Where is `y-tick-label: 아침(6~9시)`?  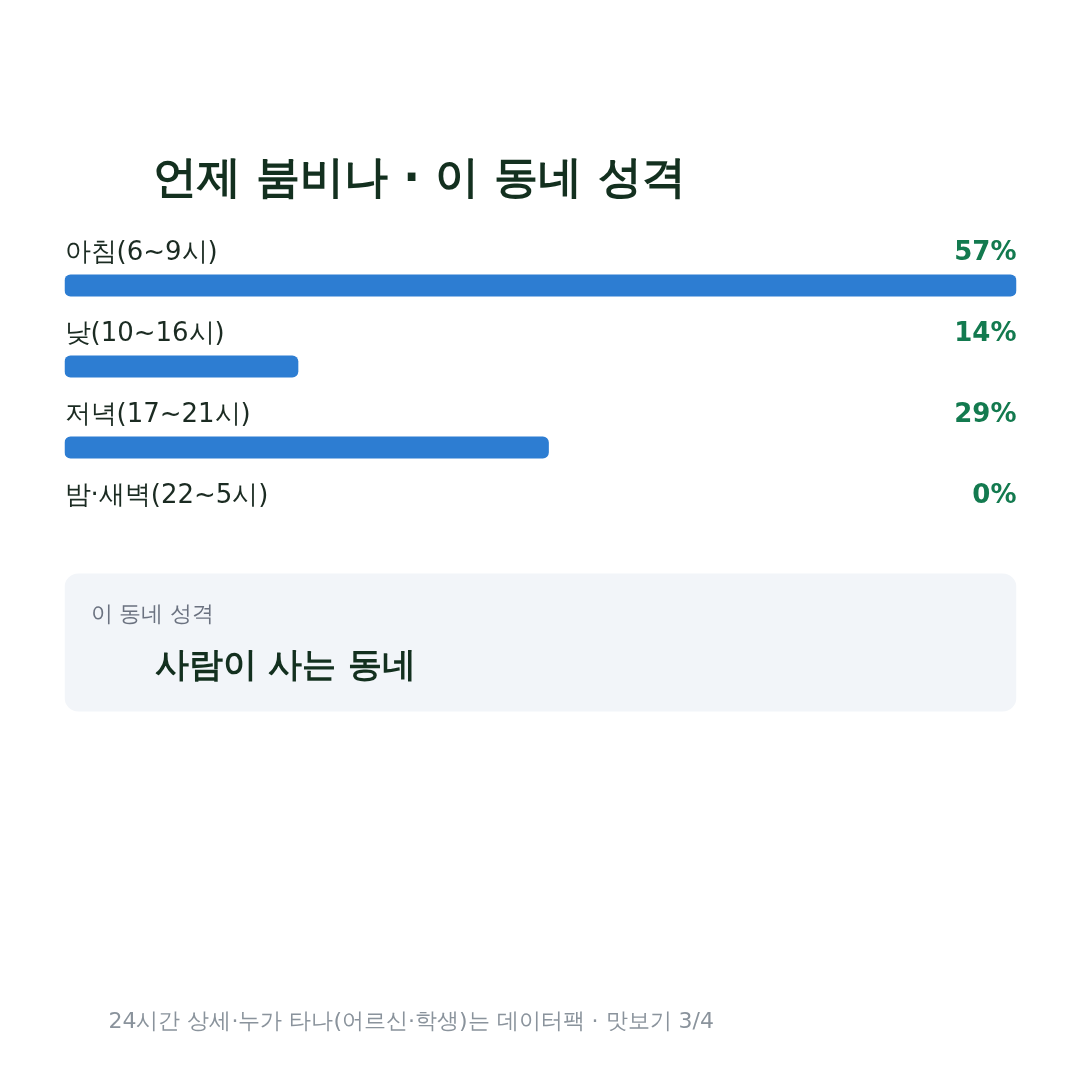 y-tick-label: 아침(6~9시) is located at coordinates (141, 250).